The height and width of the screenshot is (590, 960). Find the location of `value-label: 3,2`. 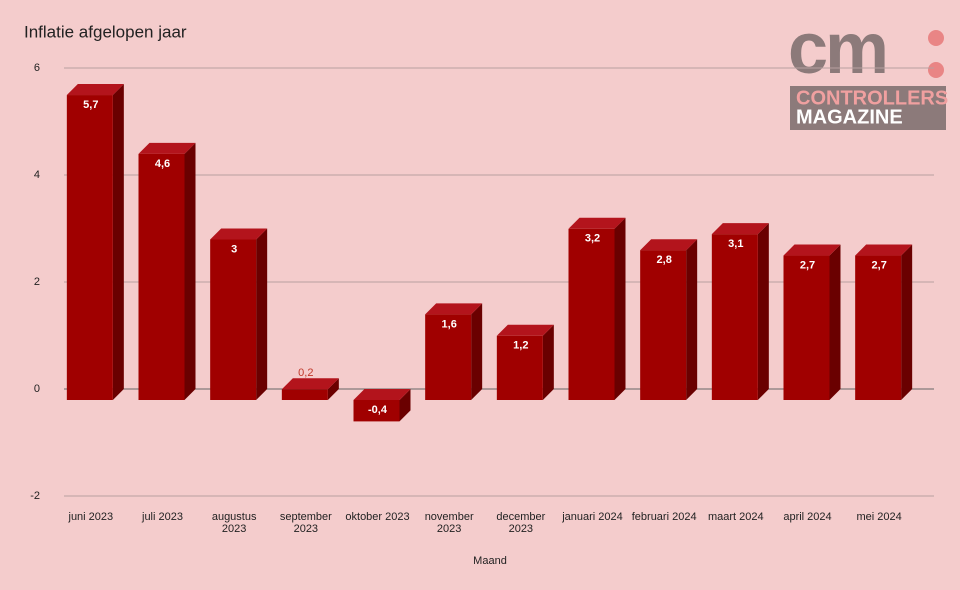

value-label: 3,2 is located at coordinates (592, 239).